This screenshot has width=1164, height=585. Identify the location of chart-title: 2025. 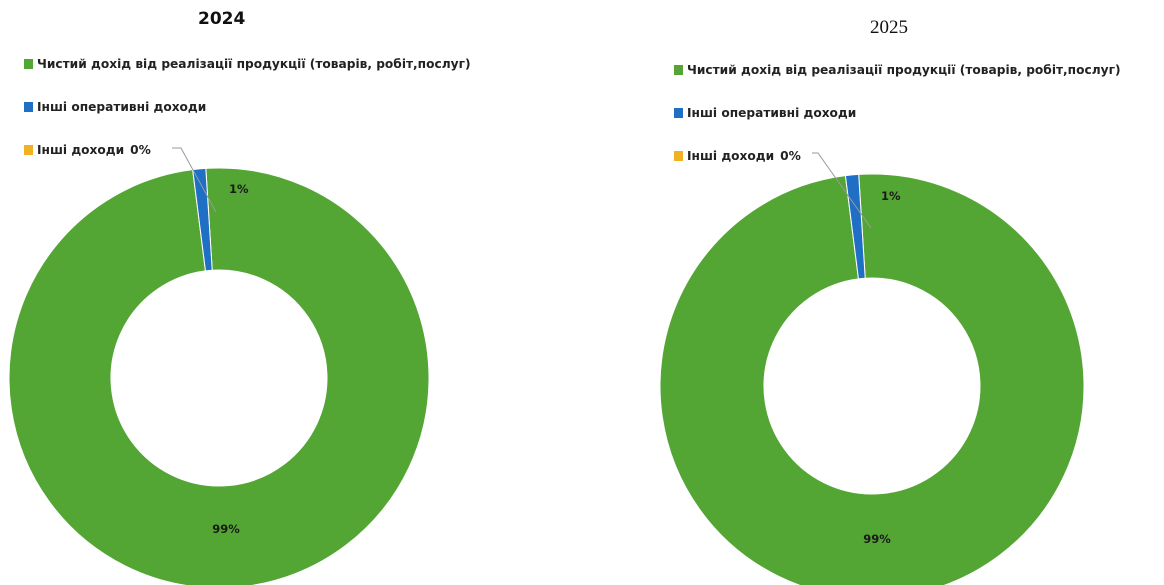
(889, 27).